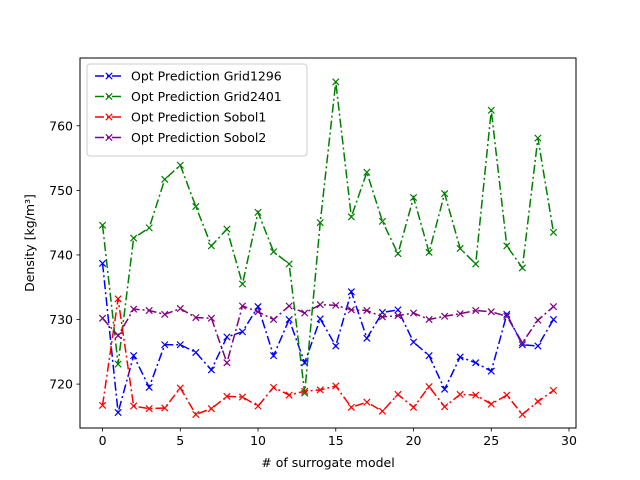  Describe the element at coordinates (327, 334) in the screenshot. I see `series-line-opt-prediction-sobol2` at that location.